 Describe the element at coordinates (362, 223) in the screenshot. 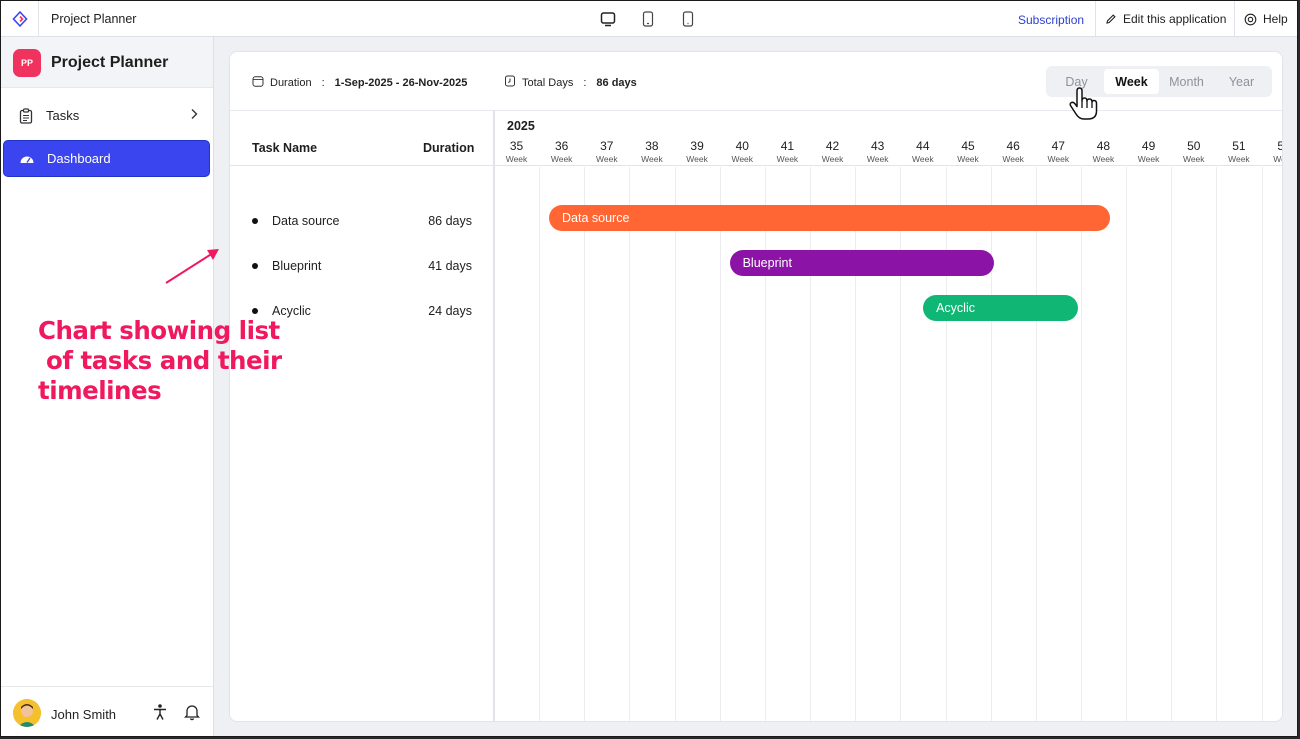

I see `task-row: Data source 86 days` at that location.